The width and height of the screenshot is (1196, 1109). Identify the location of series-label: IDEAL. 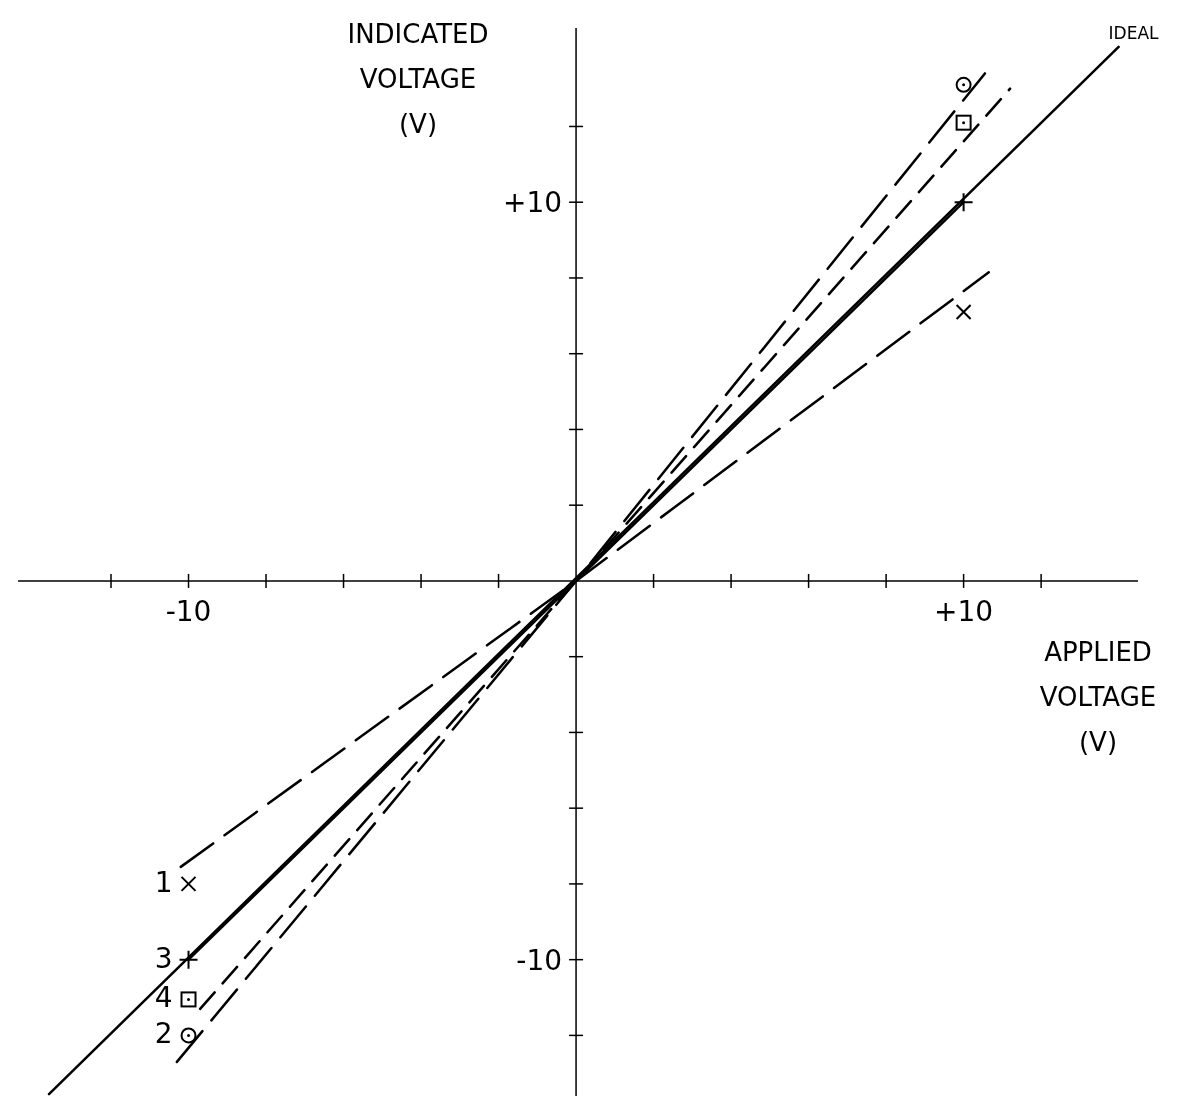
(1134, 32).